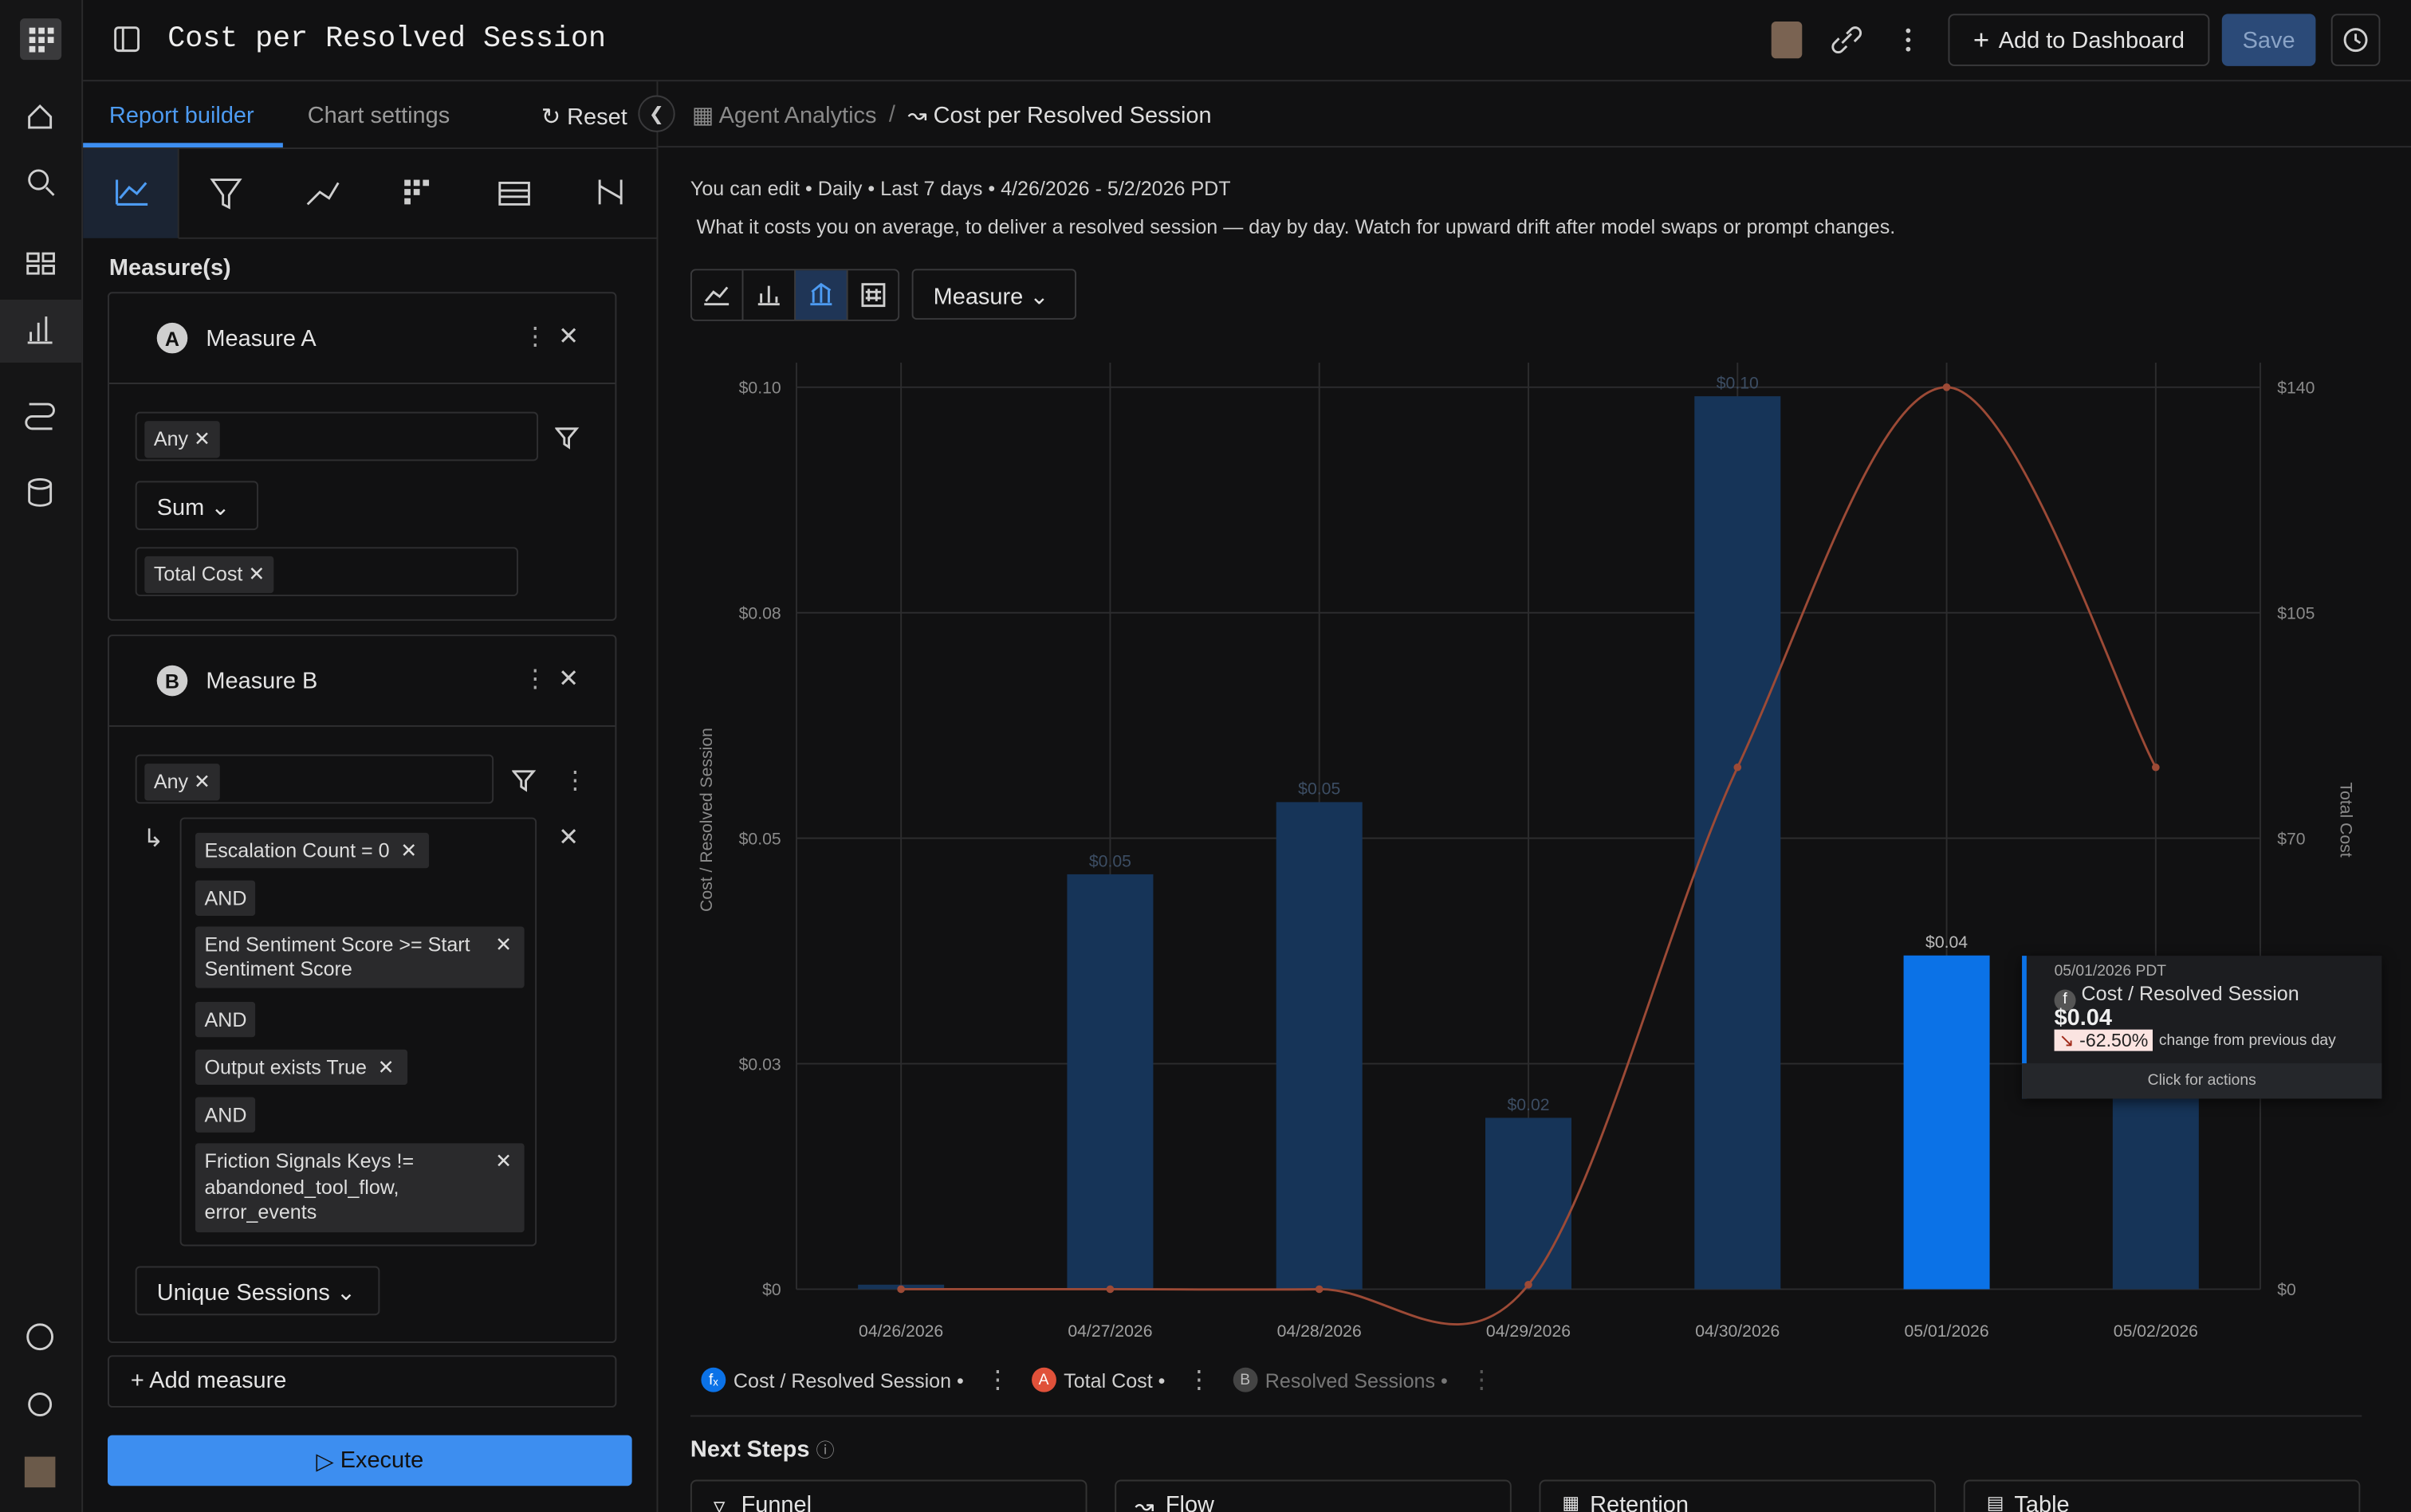 Image resolution: width=2411 pixels, height=1512 pixels. What do you see at coordinates (257, 1291) in the screenshot?
I see `aggregation-select: Unique Sessions ⌄` at bounding box center [257, 1291].